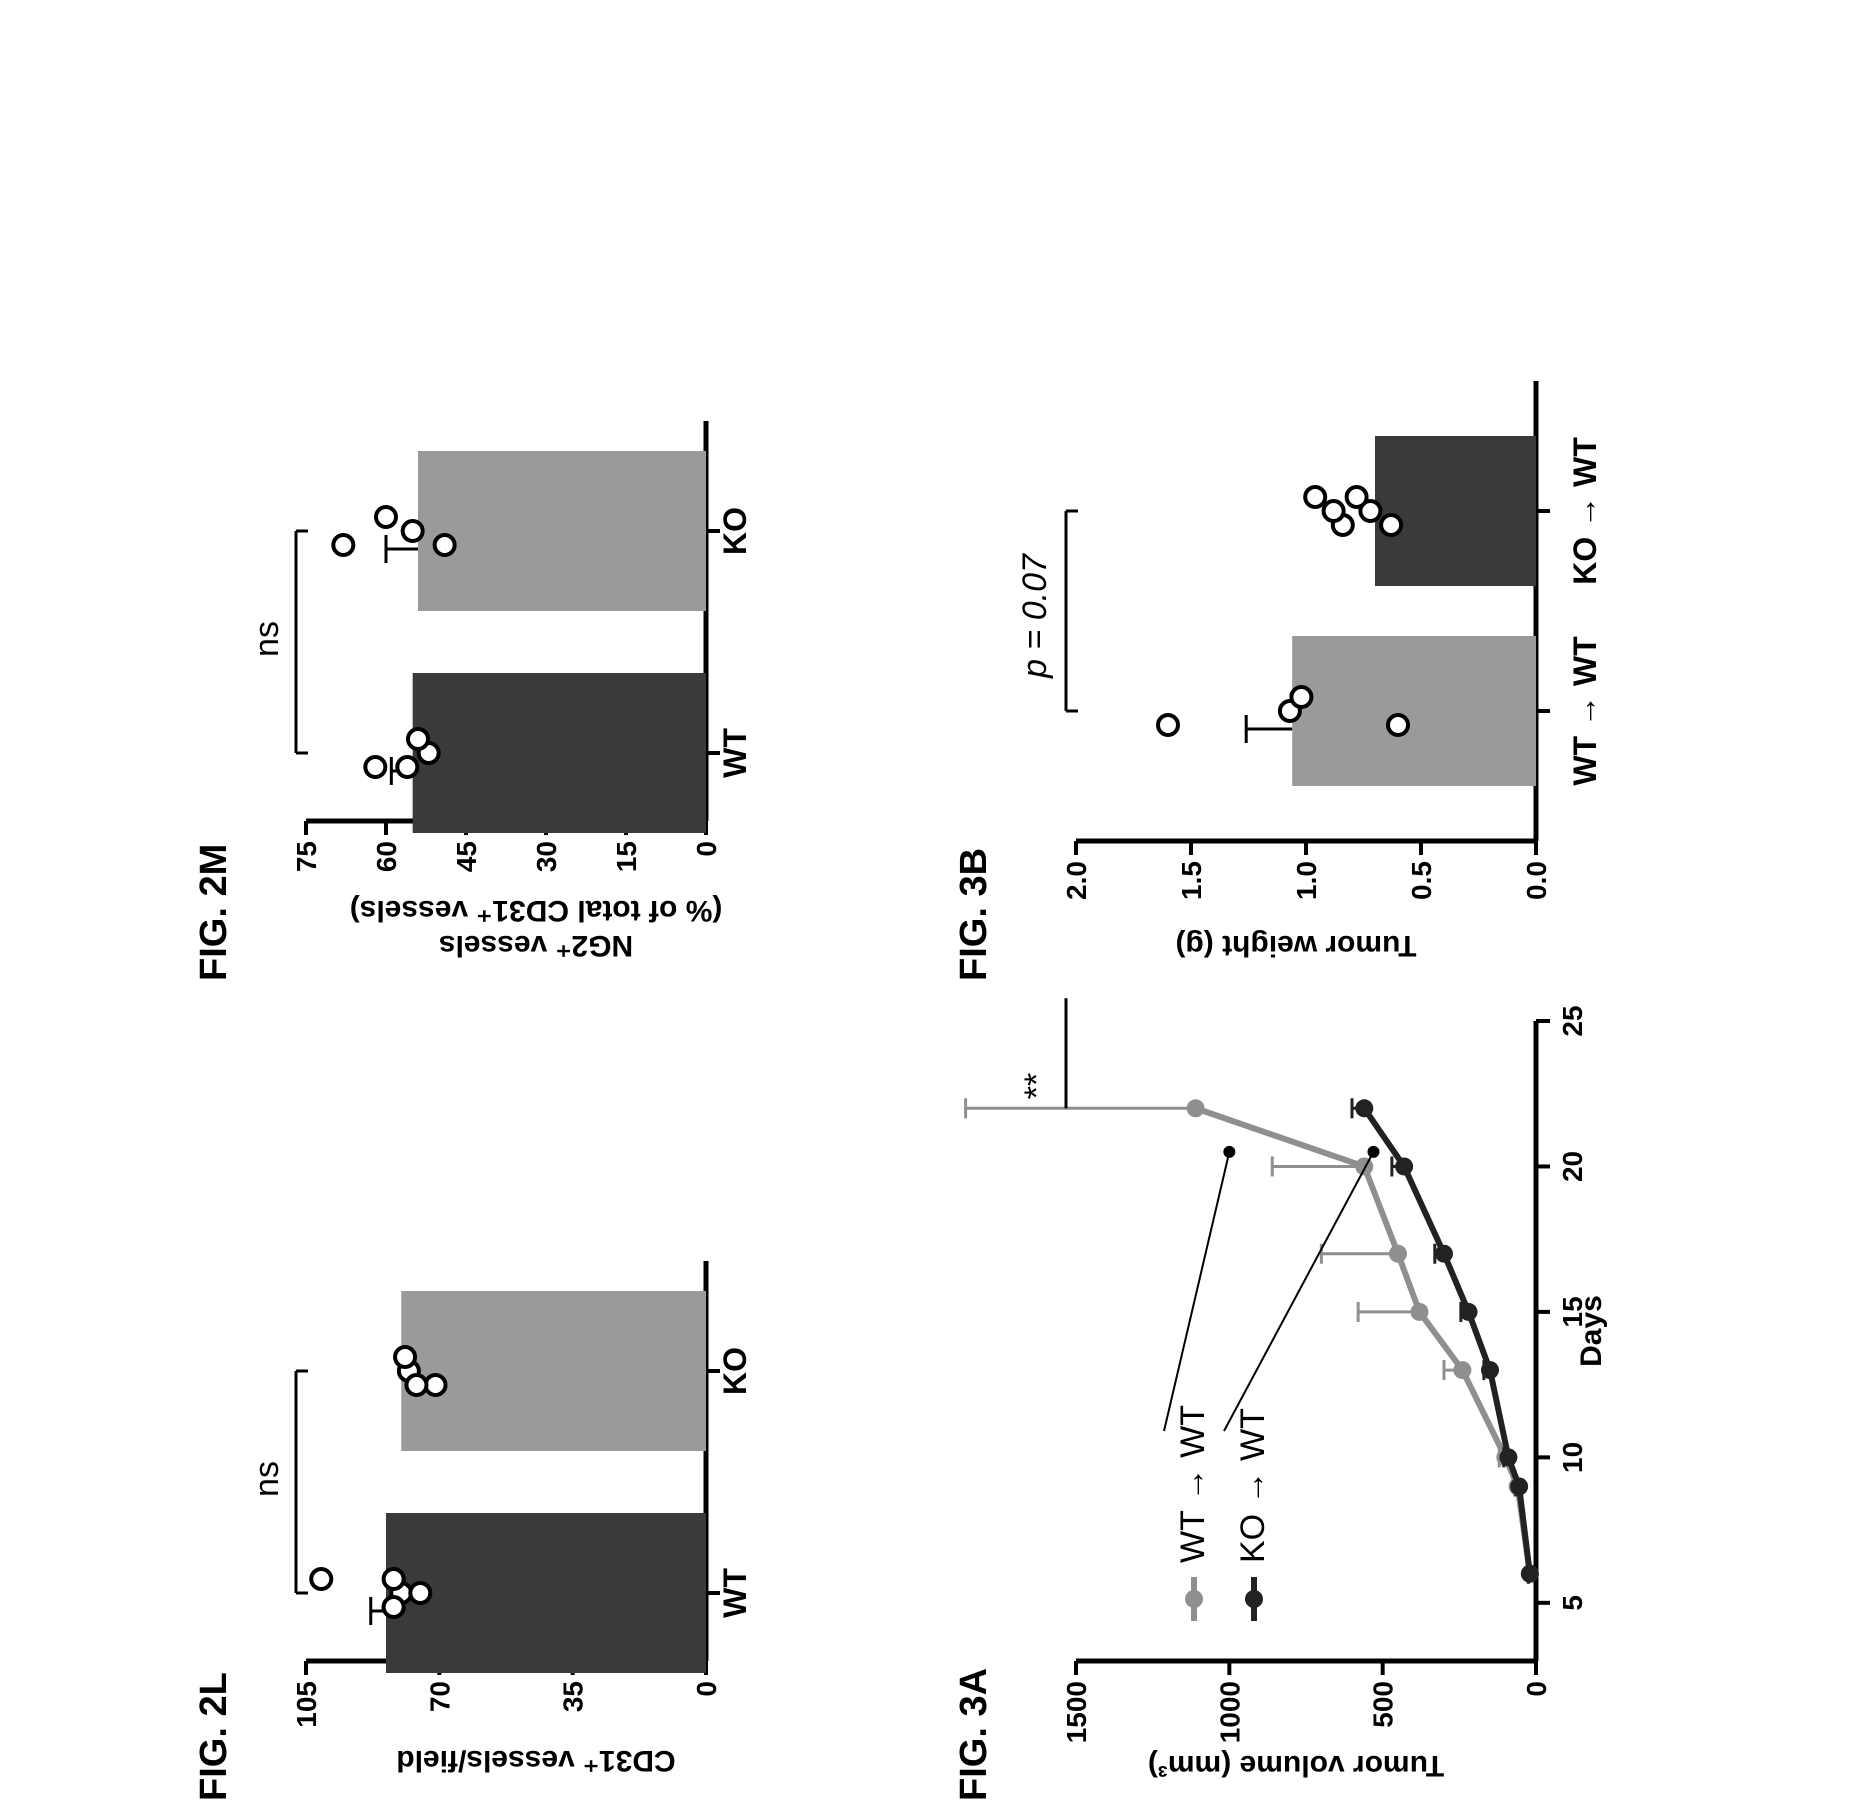 This screenshot has width=1853, height=1801. I want to click on y-tick-label: 60, so click(386, 856).